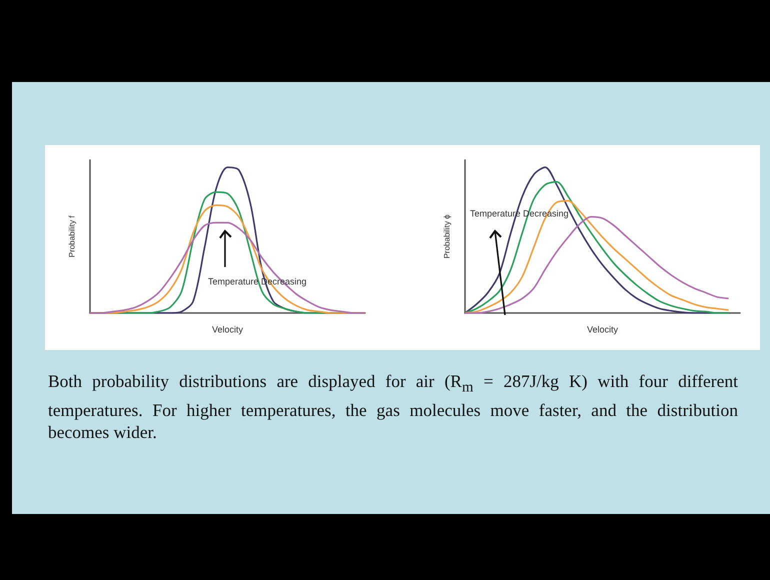 The width and height of the screenshot is (770, 580). What do you see at coordinates (393, 406) in the screenshot?
I see `text: Both probability distributions are displayed for air (R$_{m}$ = 287J/kg K) with four different temperatures. For higher temperatures, the gas molecules move faster, and the distribution becomes wider.` at bounding box center [393, 406].